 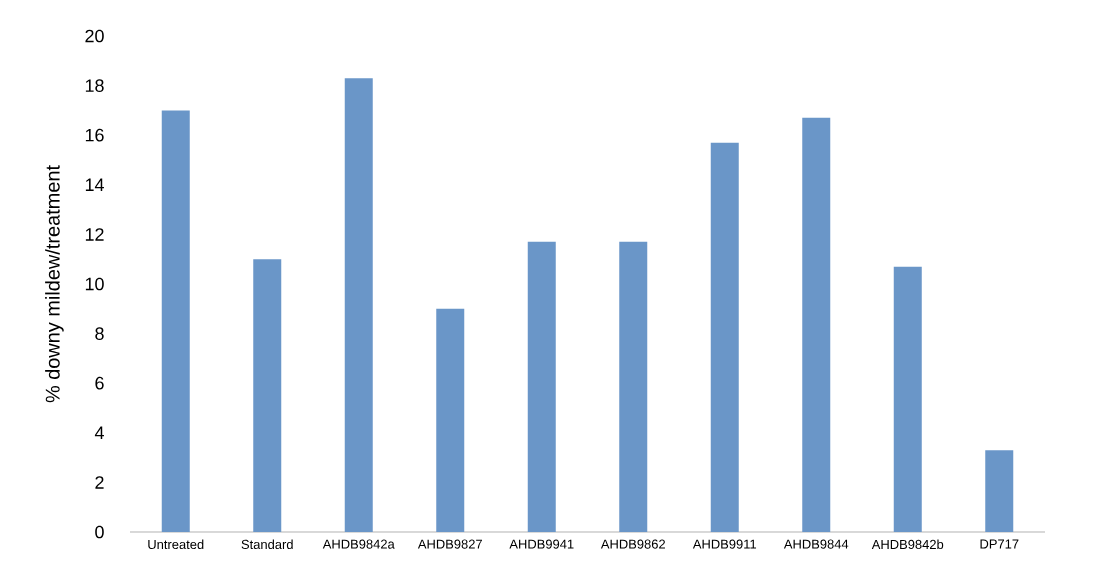 What do you see at coordinates (54, 284) in the screenshot?
I see `y-axis-title: % downy mildew/treatment` at bounding box center [54, 284].